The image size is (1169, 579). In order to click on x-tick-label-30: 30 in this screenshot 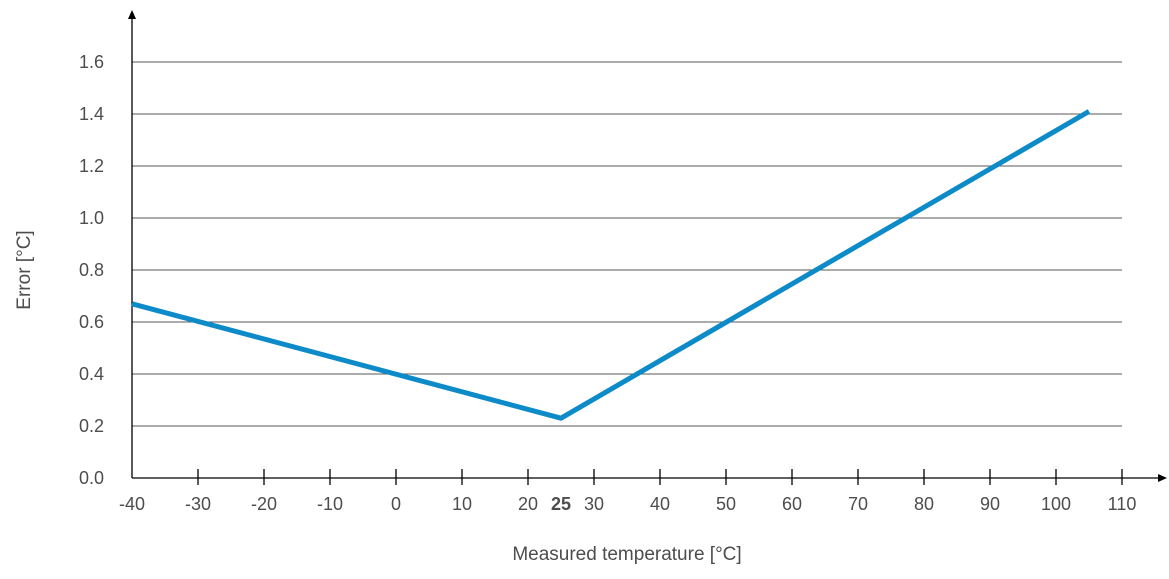, I will do `click(594, 504)`.